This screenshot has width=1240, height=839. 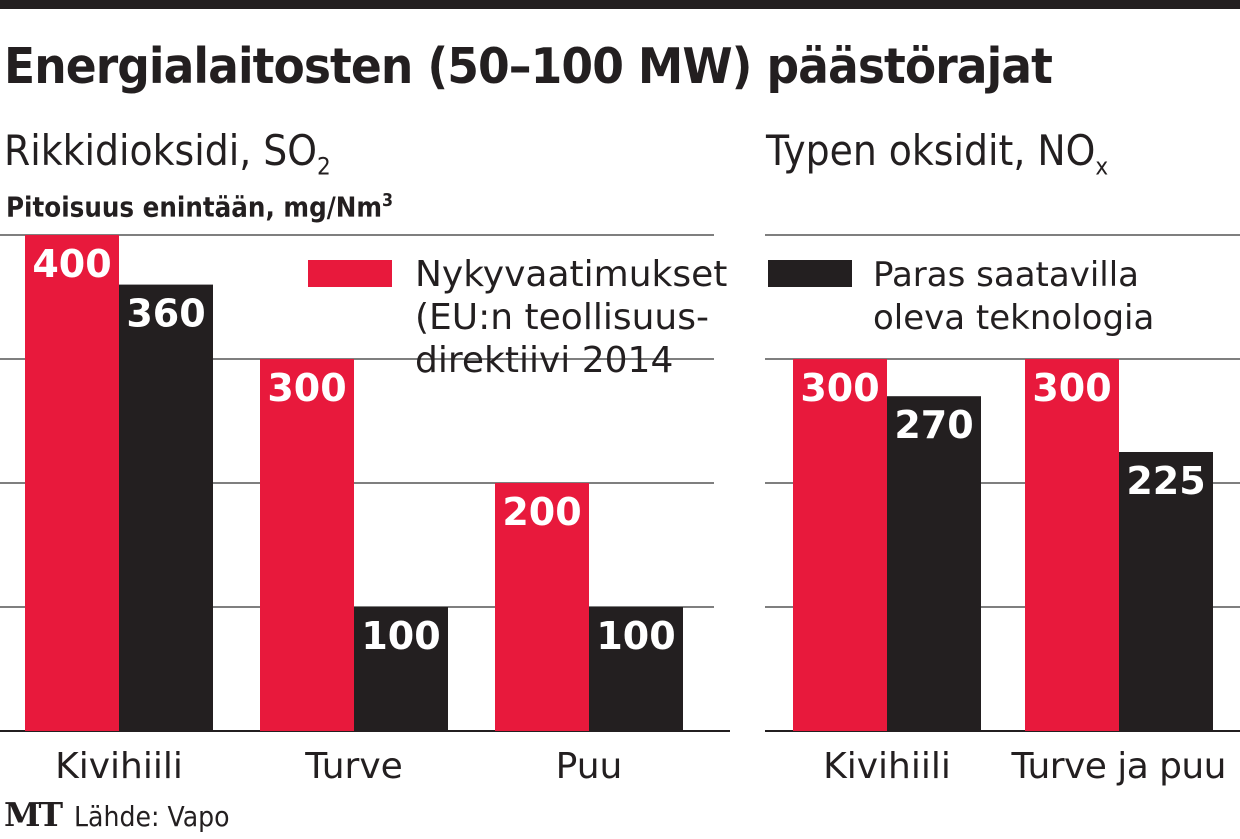 I want to click on so2-subtitle: Rikkidioksidi, SO2, so click(x=167, y=153).